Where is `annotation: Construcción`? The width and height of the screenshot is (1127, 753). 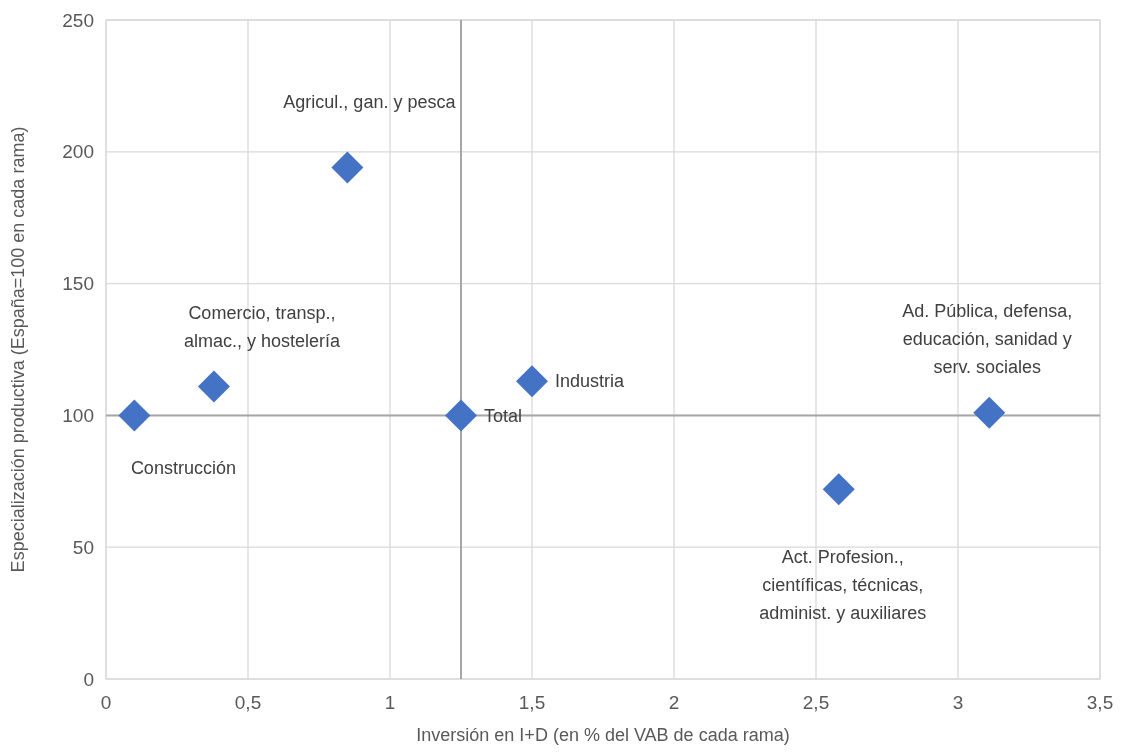
annotation: Construcción is located at coordinates (183, 467).